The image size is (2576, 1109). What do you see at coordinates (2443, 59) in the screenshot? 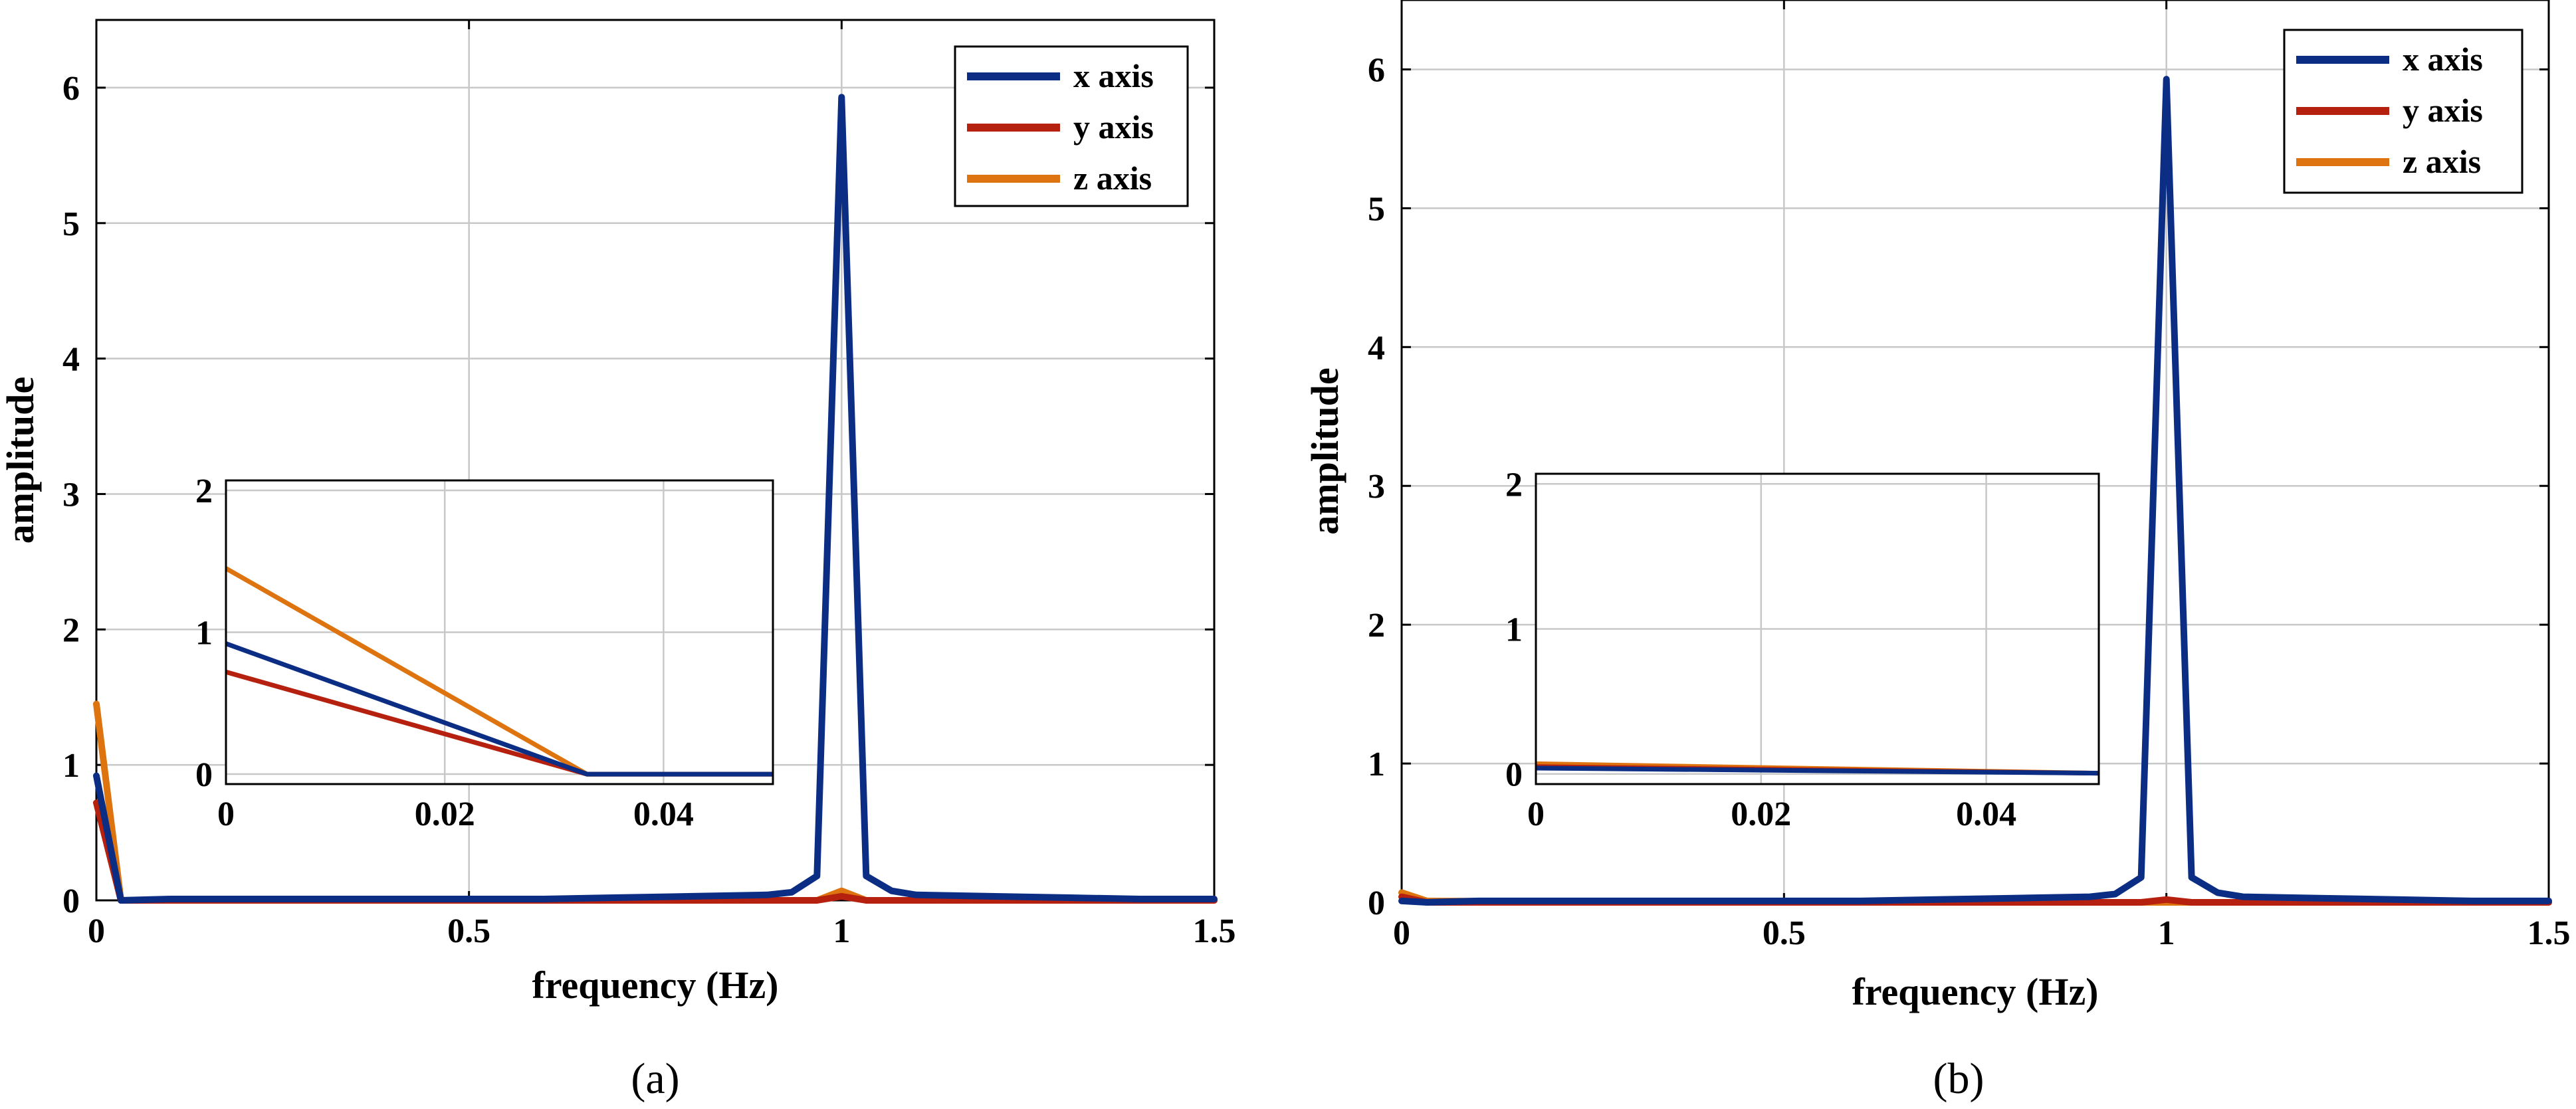
I see `panel-b-legend-label-x-axis: x axis` at bounding box center [2443, 59].